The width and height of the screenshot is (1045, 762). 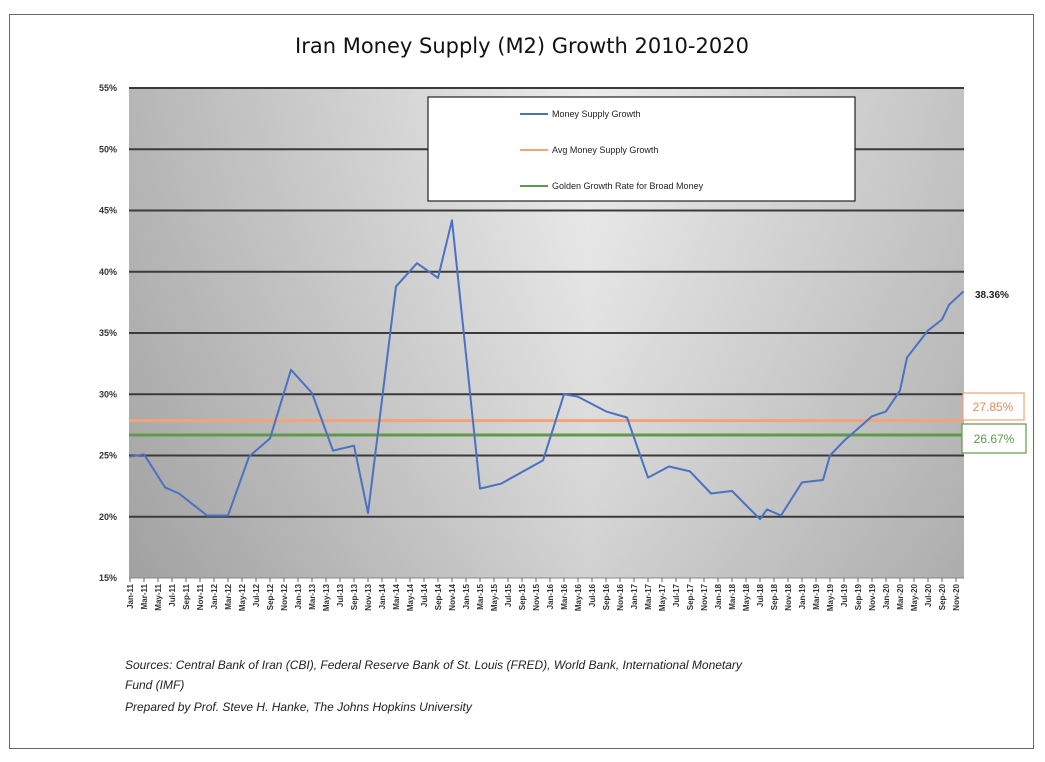 I want to click on y-tick-label: 30%, so click(x=108, y=394).